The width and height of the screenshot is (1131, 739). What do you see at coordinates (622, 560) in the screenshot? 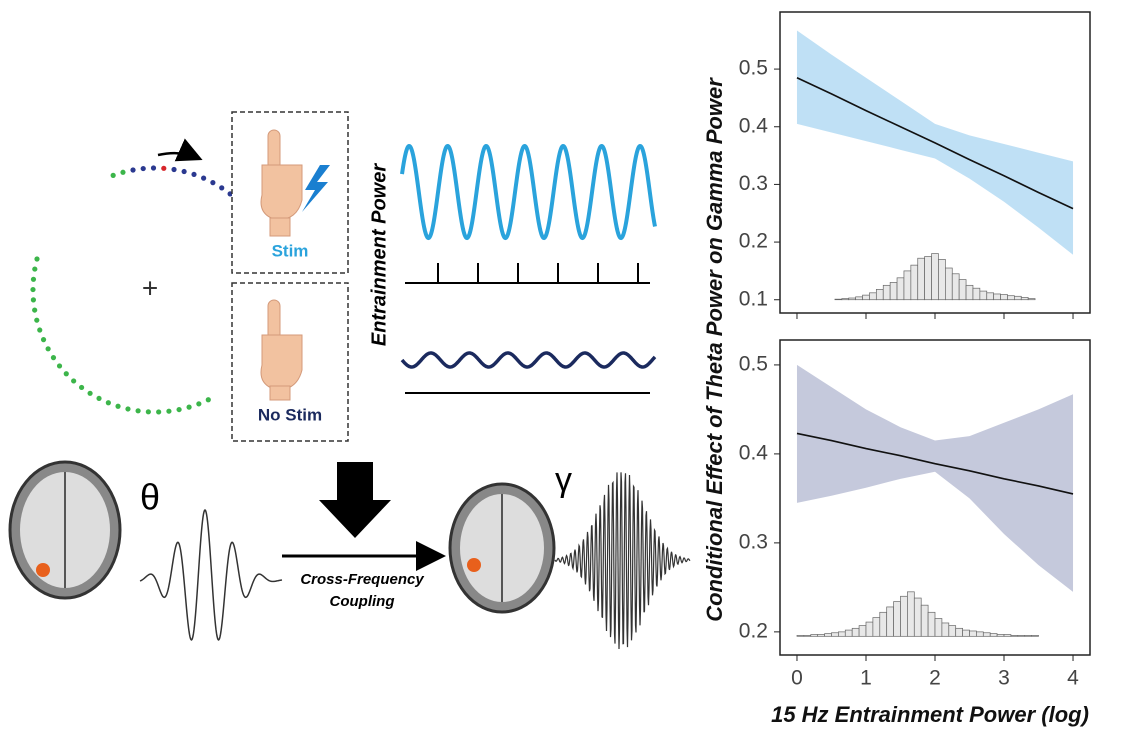
I see `gamma-wave` at bounding box center [622, 560].